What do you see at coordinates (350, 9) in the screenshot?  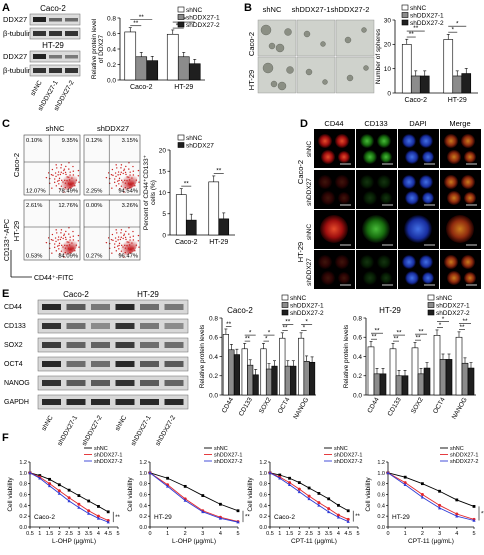 I see `sphere-header-sh2: shDDX27-2` at bounding box center [350, 9].